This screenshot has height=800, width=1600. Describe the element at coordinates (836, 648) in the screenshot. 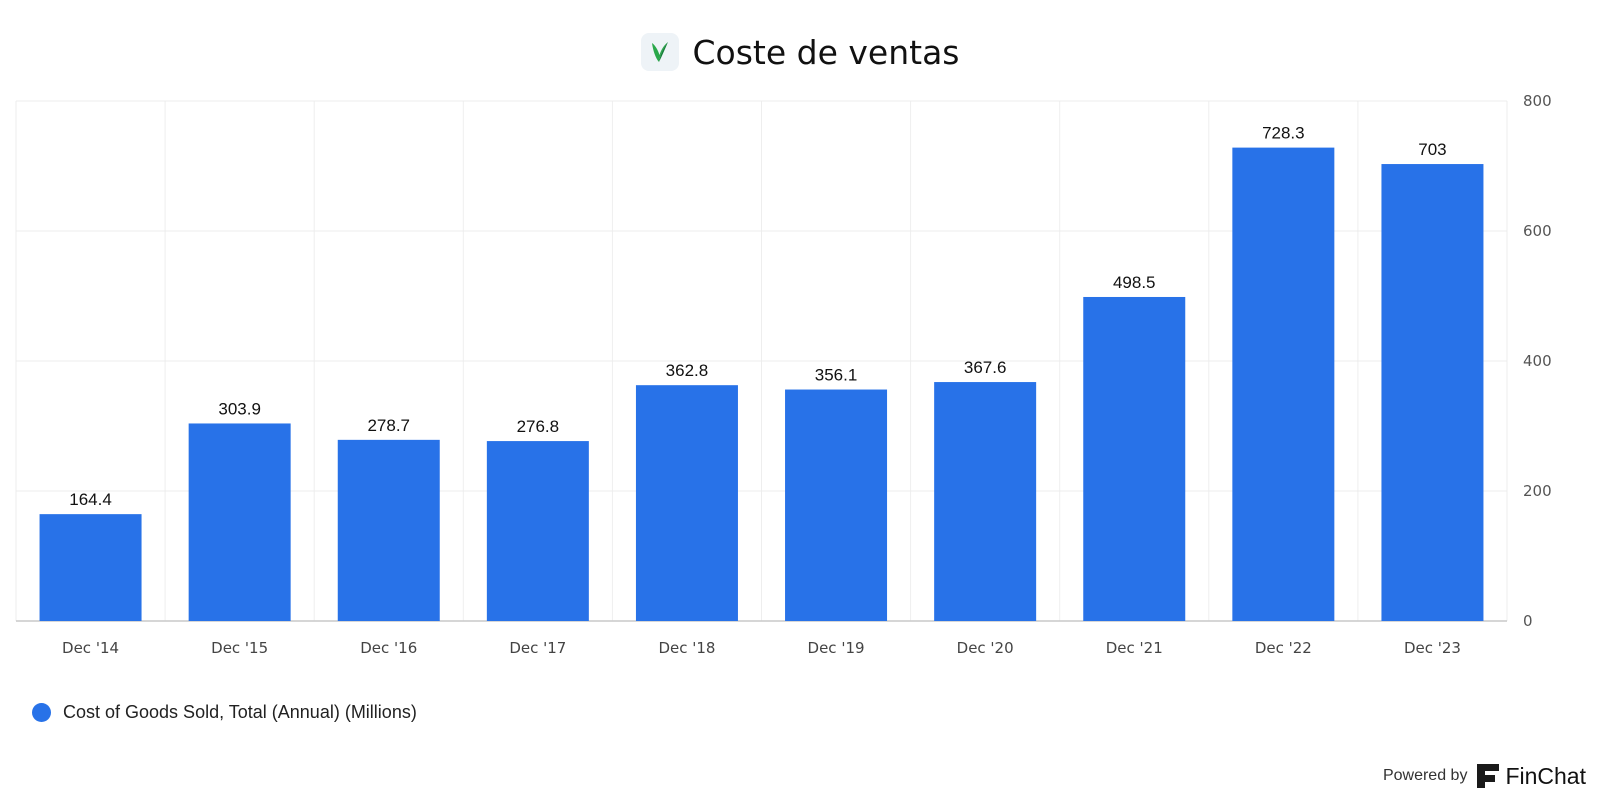

I see `x-tick-label: Dec '19` at that location.